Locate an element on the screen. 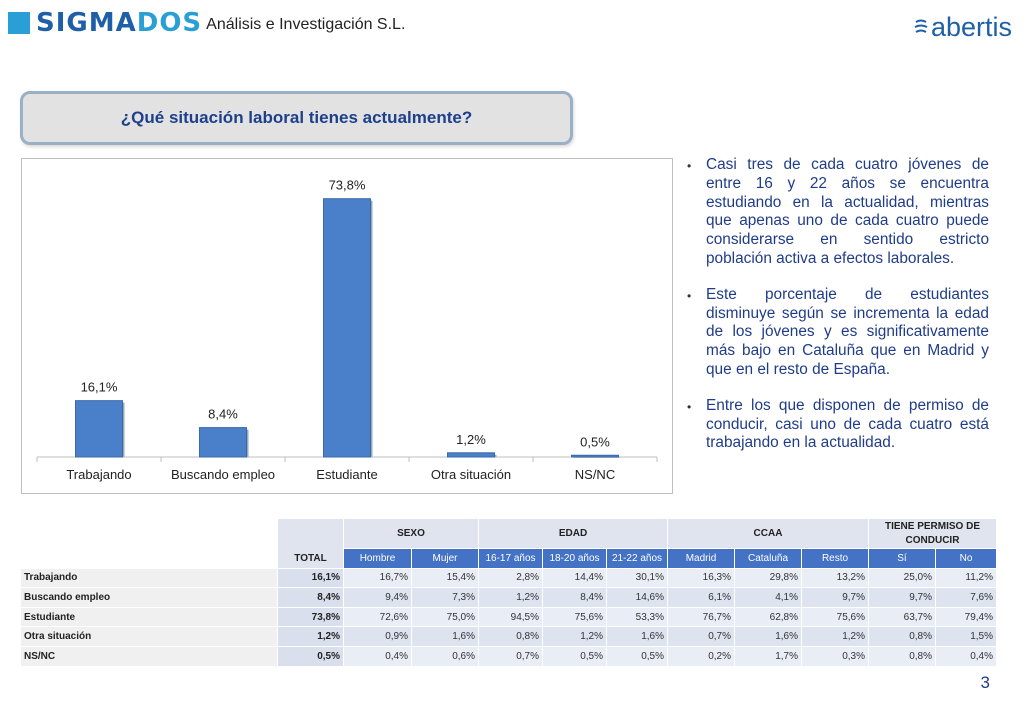 This screenshot has height=709, width=1024. table-row-label: NS/NC is located at coordinates (149, 656).